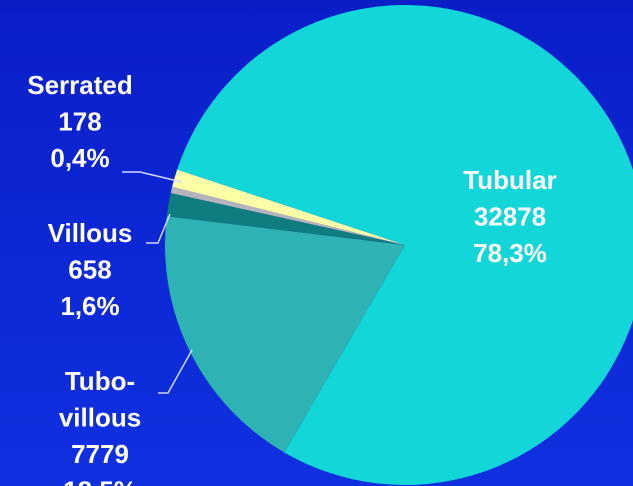  I want to click on leader-lines, so click(157, 282).